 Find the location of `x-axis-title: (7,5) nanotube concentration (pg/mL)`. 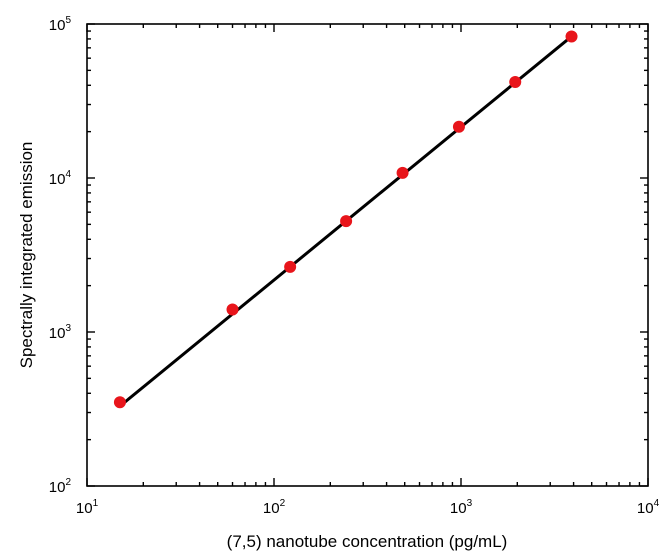

x-axis-title: (7,5) nanotube concentration (pg/mL) is located at coordinates (367, 541).